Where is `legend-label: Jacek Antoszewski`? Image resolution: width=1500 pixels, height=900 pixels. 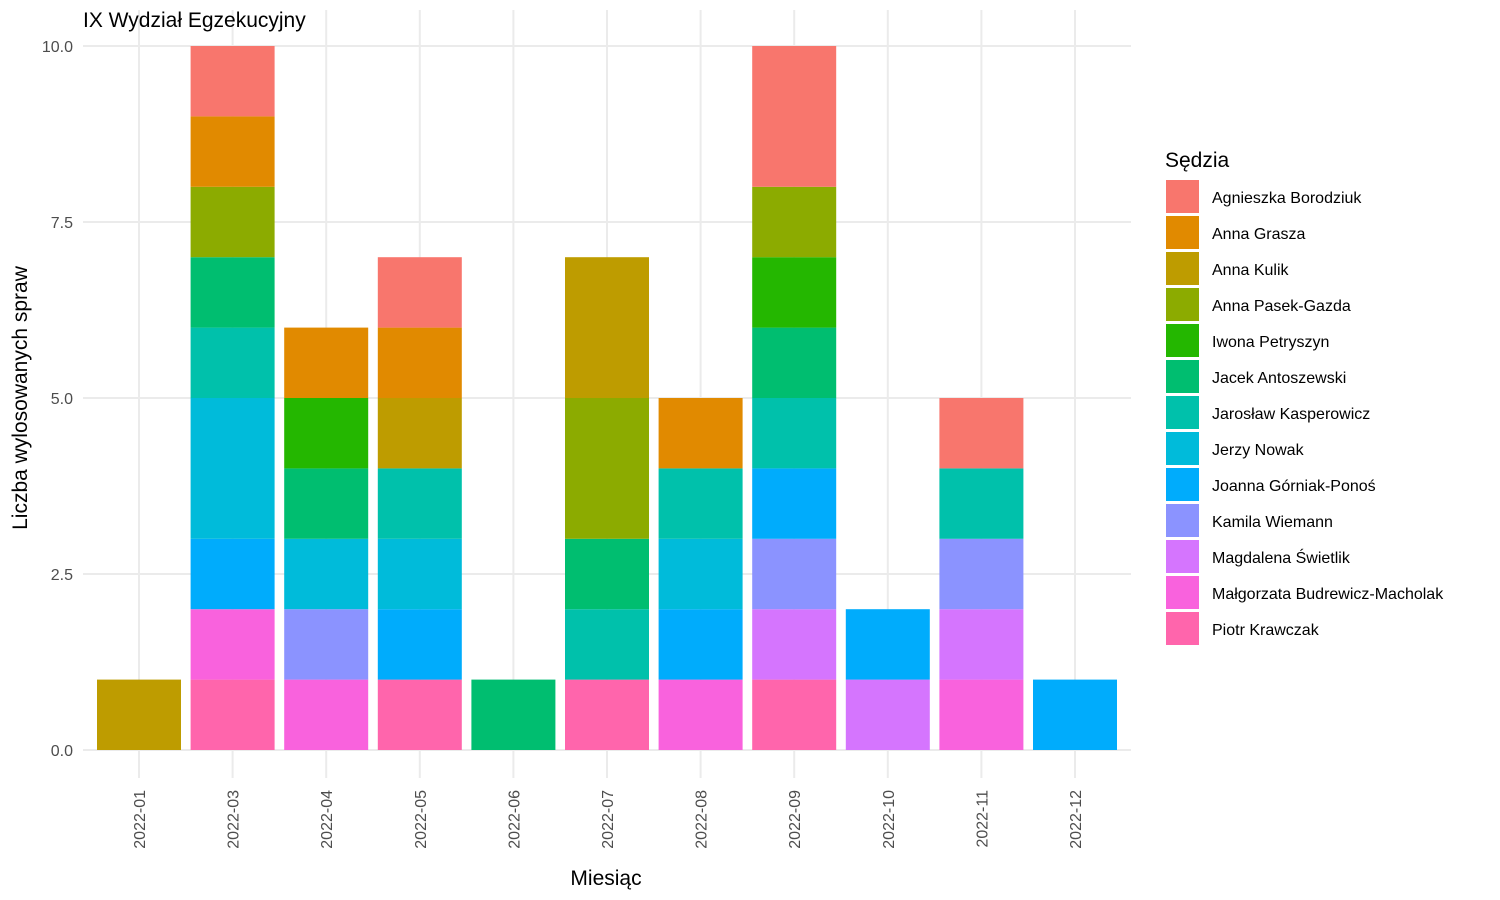 legend-label: Jacek Antoszewski is located at coordinates (1279, 378).